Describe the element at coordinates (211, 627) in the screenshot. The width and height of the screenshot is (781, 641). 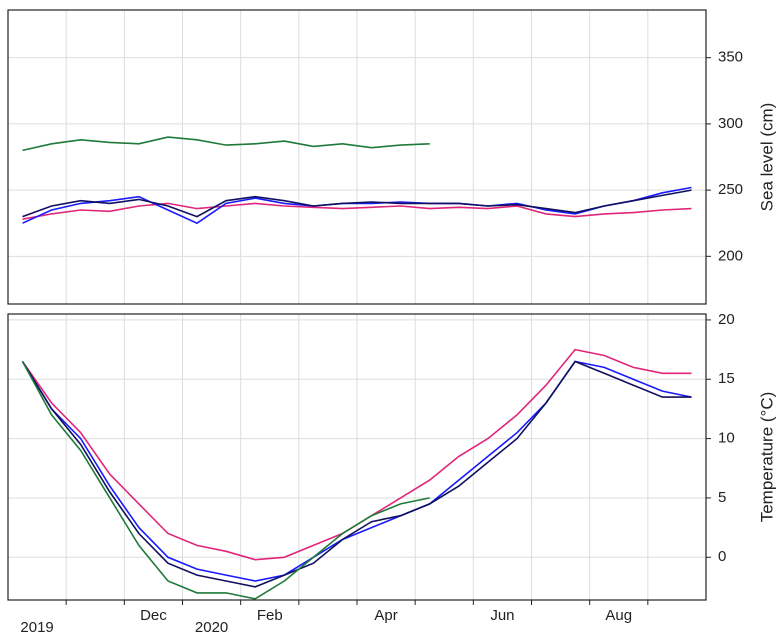
I see `x-tick-label: 2020` at that location.